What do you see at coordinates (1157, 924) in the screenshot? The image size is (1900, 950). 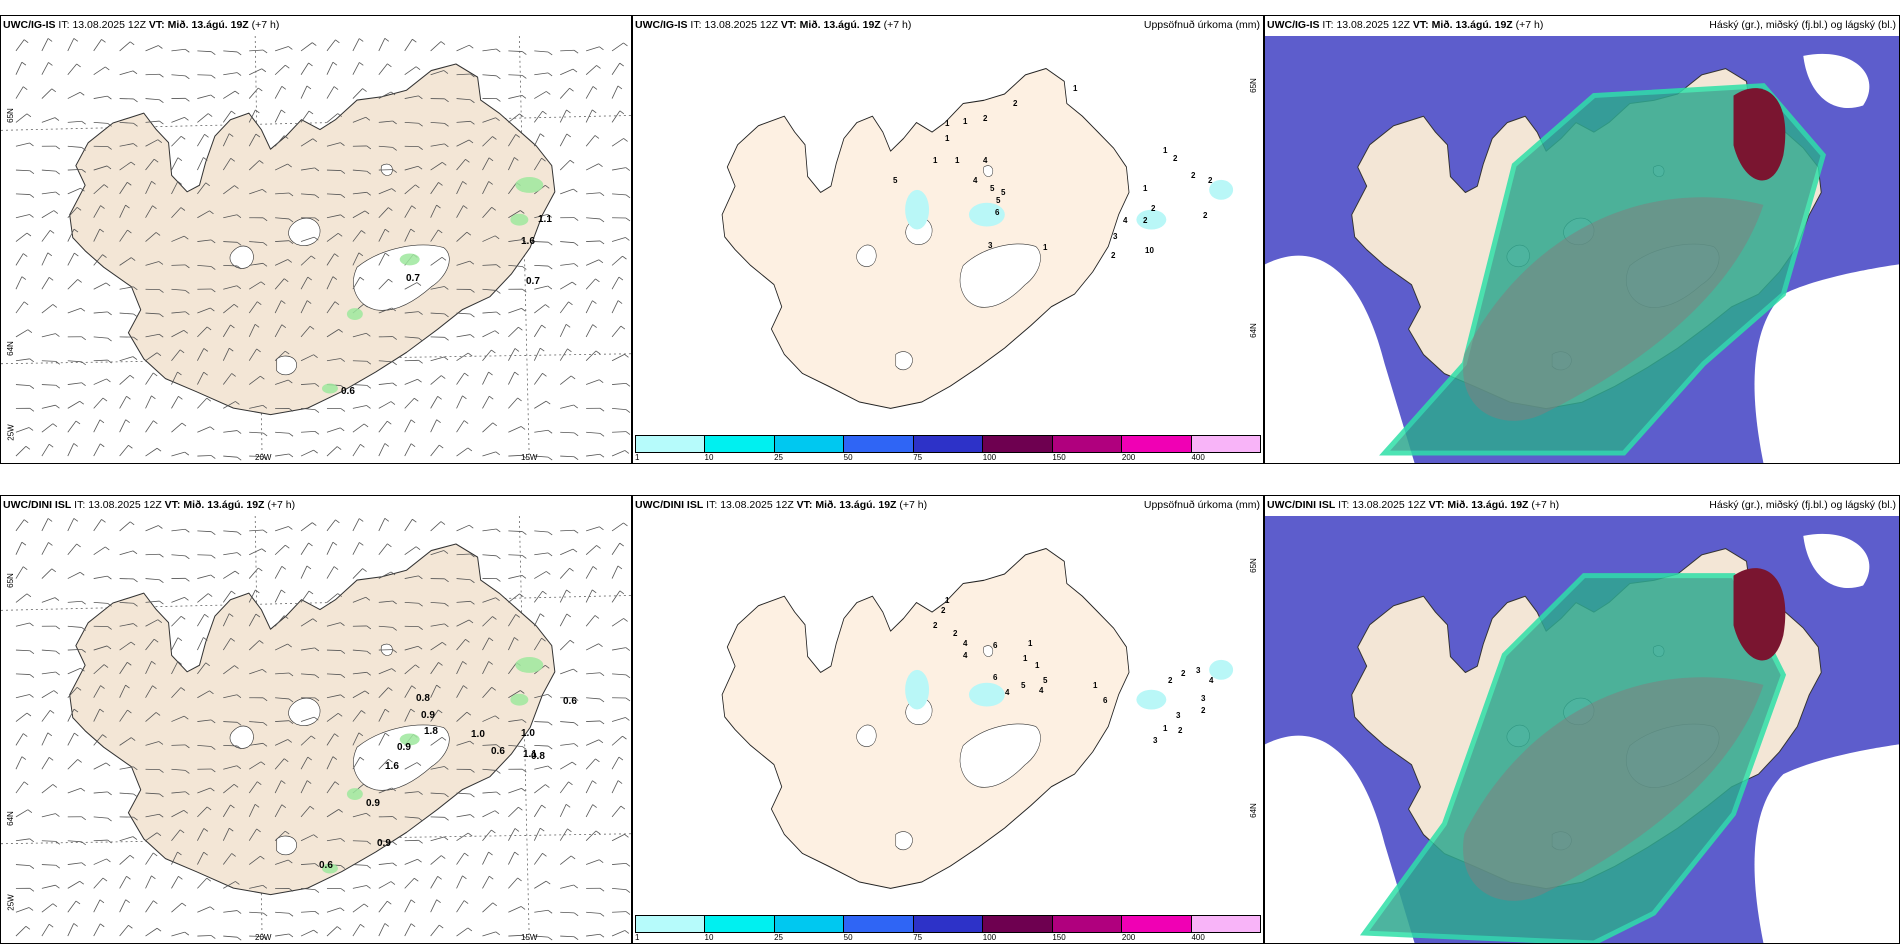 I see `colorbar-segment` at bounding box center [1157, 924].